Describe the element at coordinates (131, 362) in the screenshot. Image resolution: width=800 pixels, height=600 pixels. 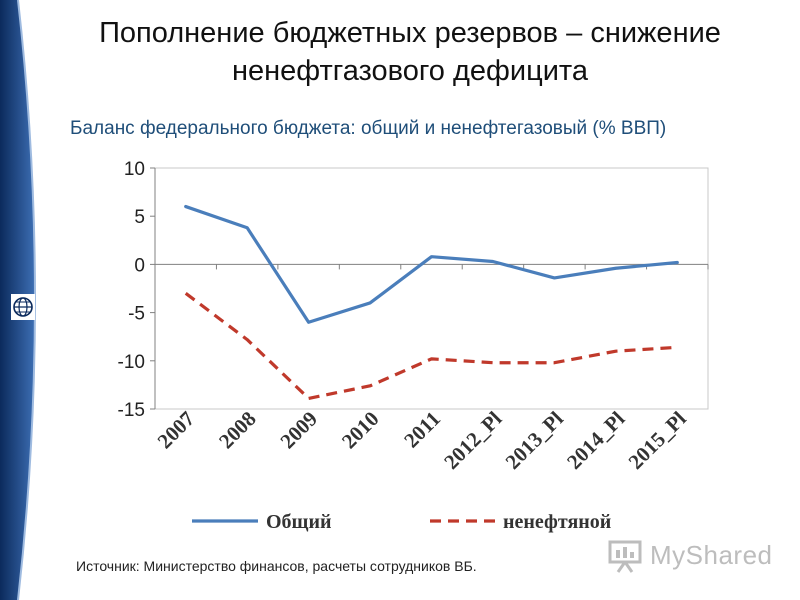
I see `y-tick-label: -10` at that location.